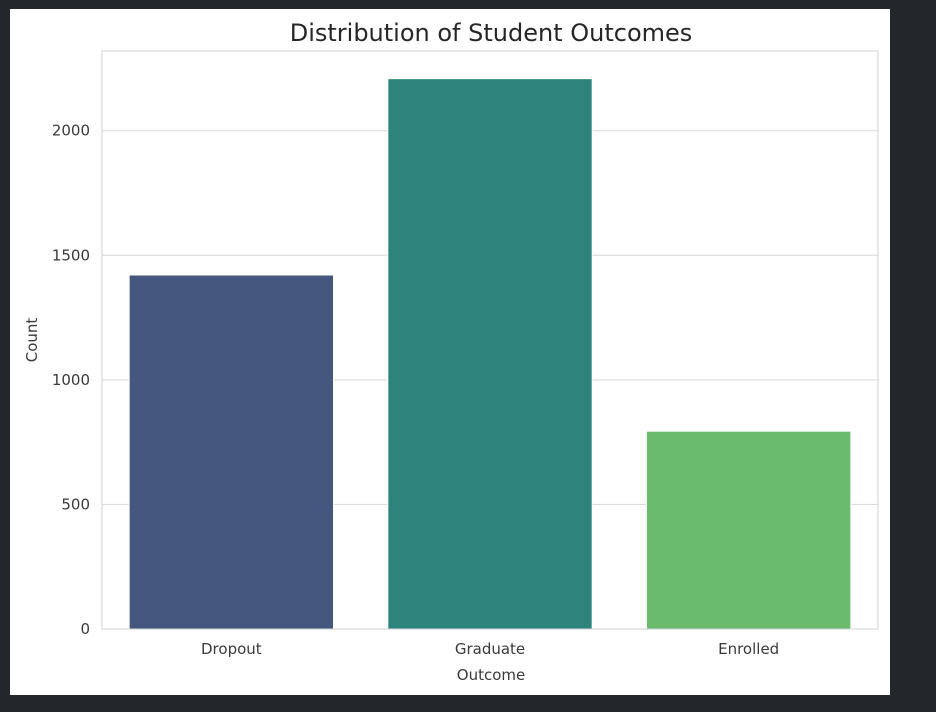 This screenshot has height=712, width=936. I want to click on y-tick-label: 0, so click(85, 629).